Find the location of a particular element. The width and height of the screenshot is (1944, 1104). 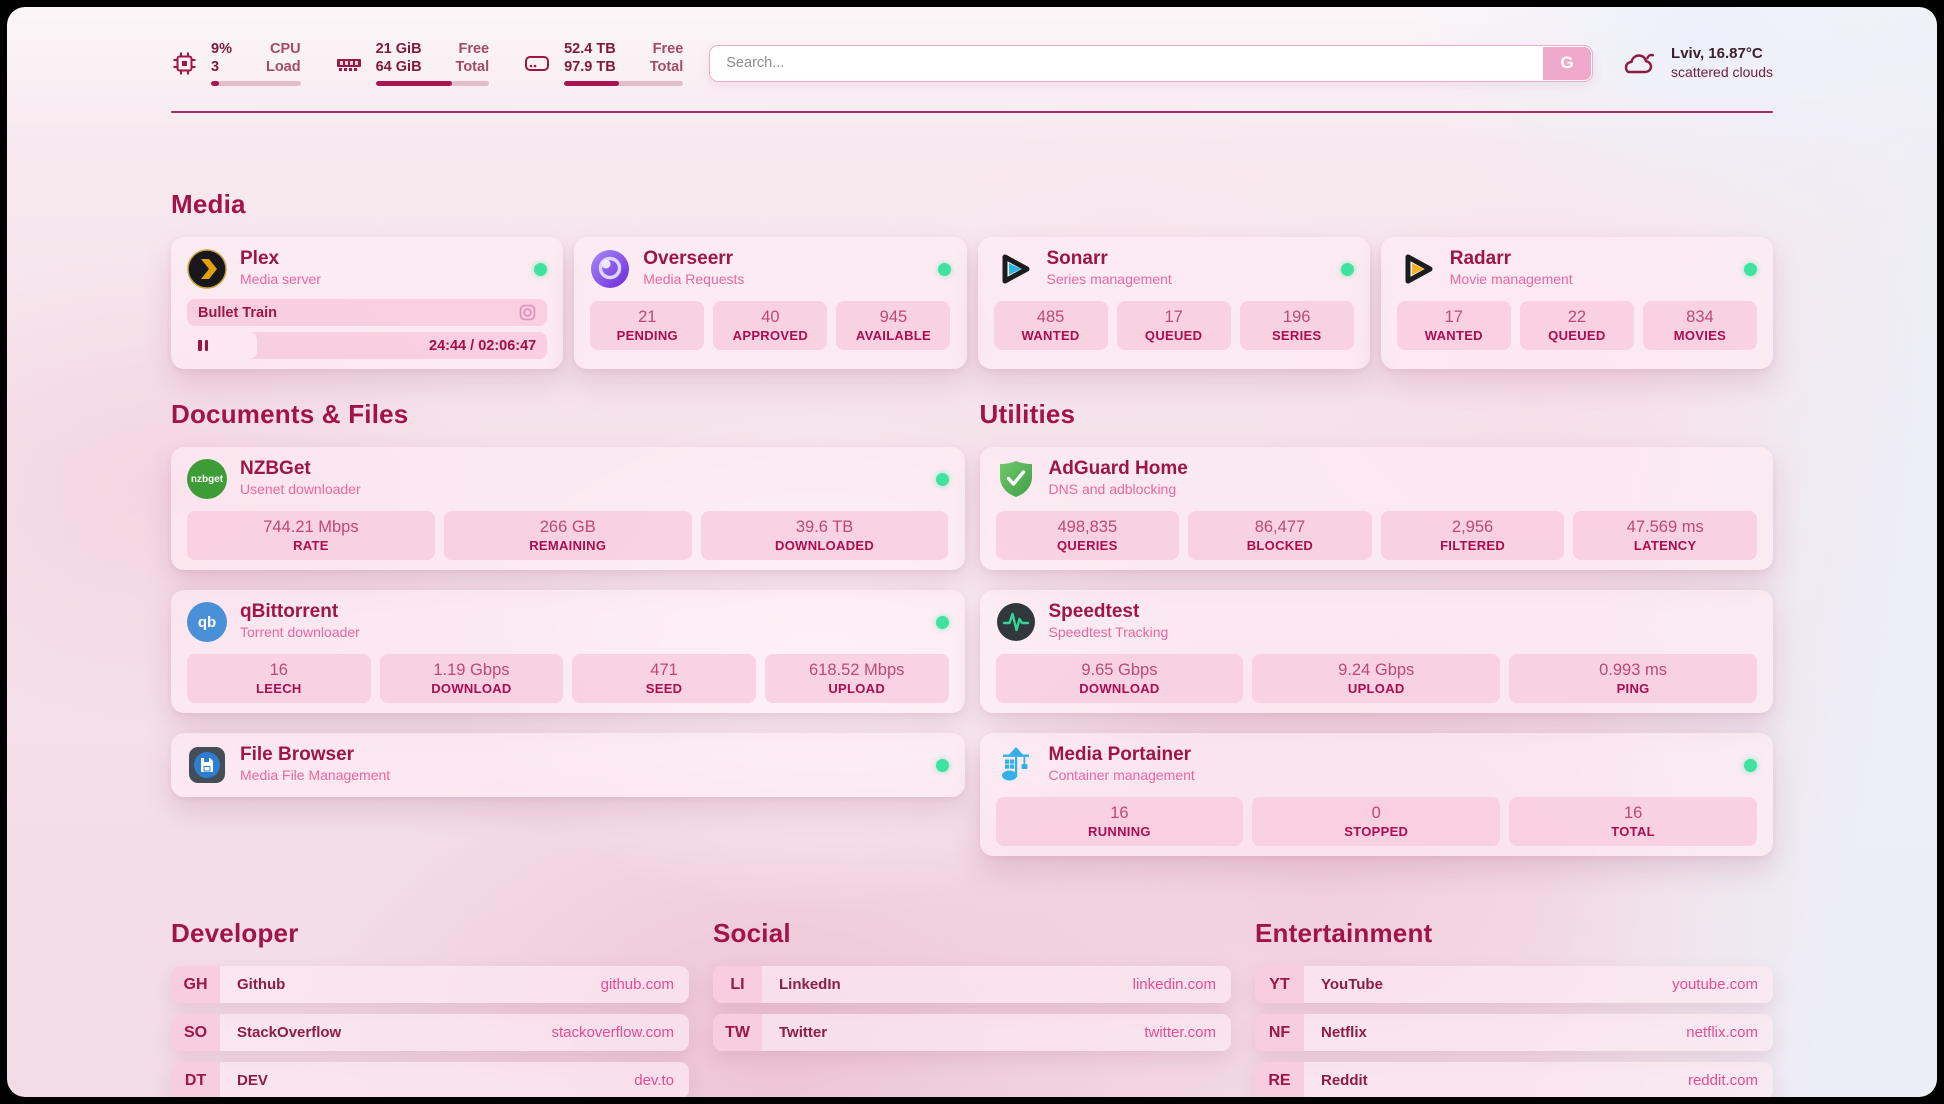

cpu-load-value: 3 is located at coordinates (215, 66).